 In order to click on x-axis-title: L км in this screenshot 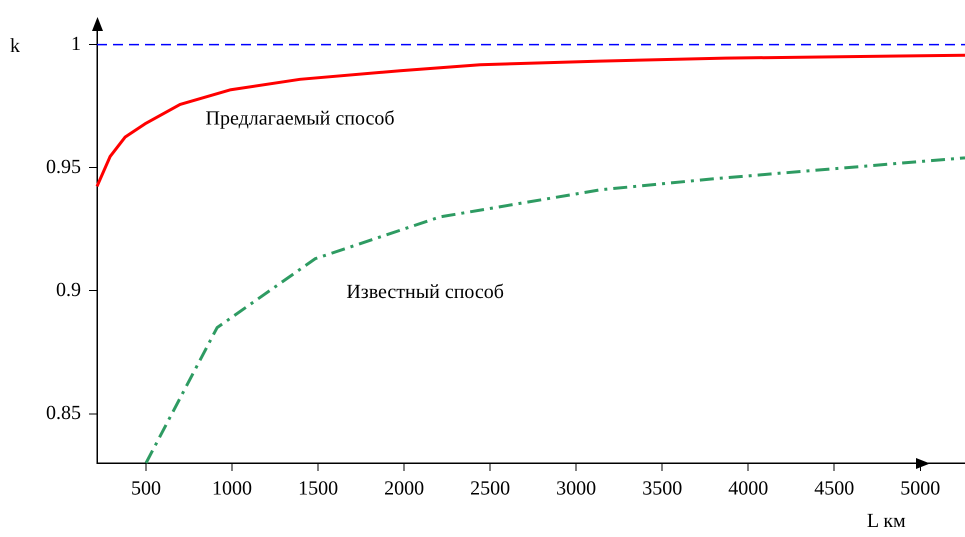, I will do `click(886, 521)`.